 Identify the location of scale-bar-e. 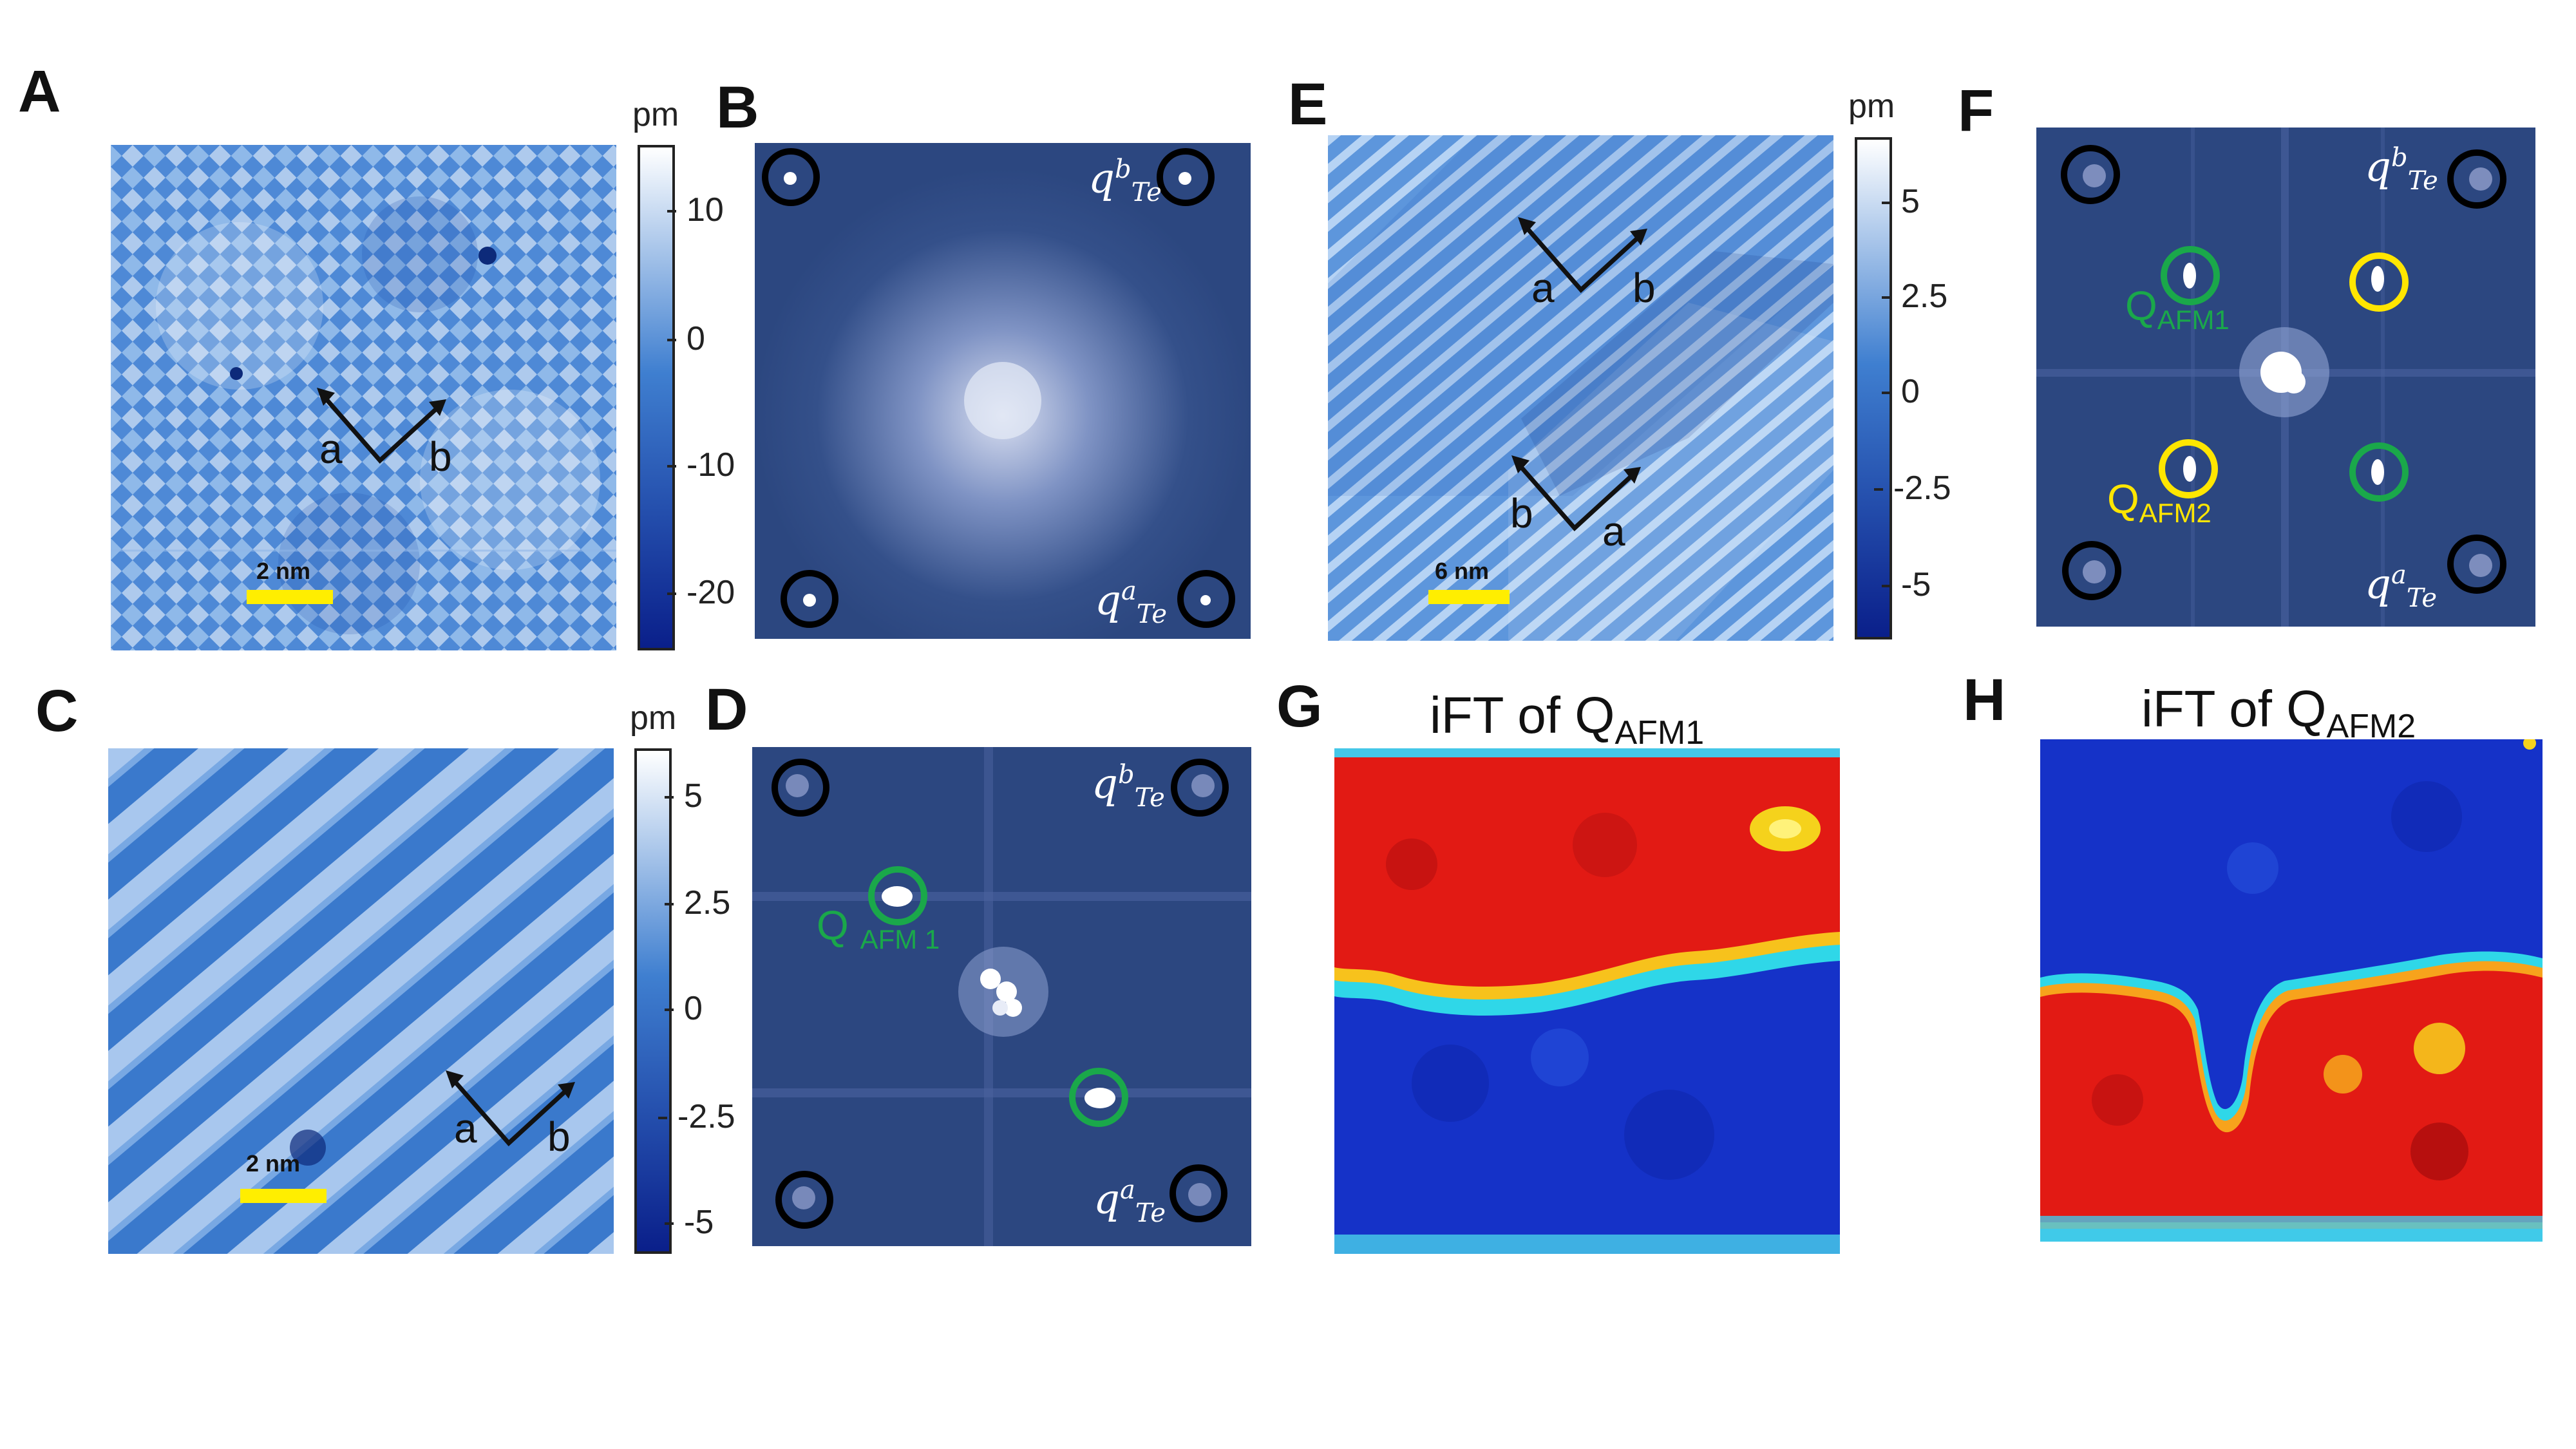
(1469, 597).